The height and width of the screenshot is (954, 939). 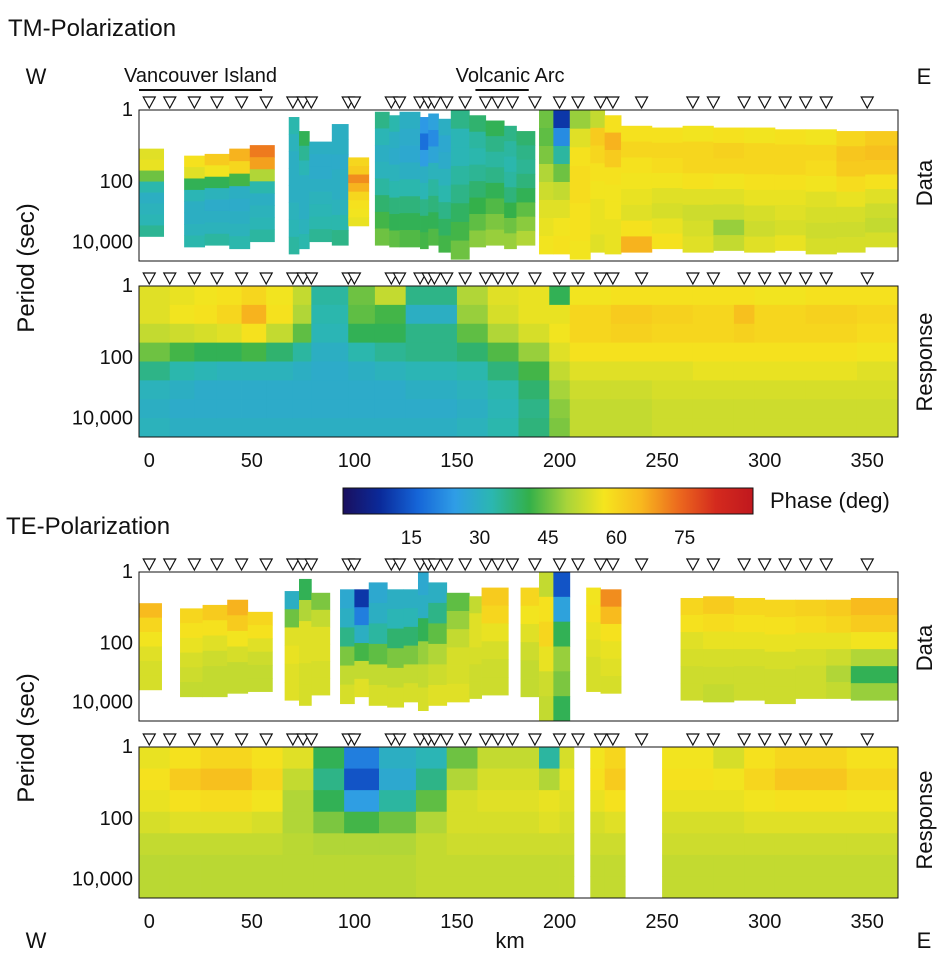 I want to click on x-tick-label: 150, so click(x=456, y=461).